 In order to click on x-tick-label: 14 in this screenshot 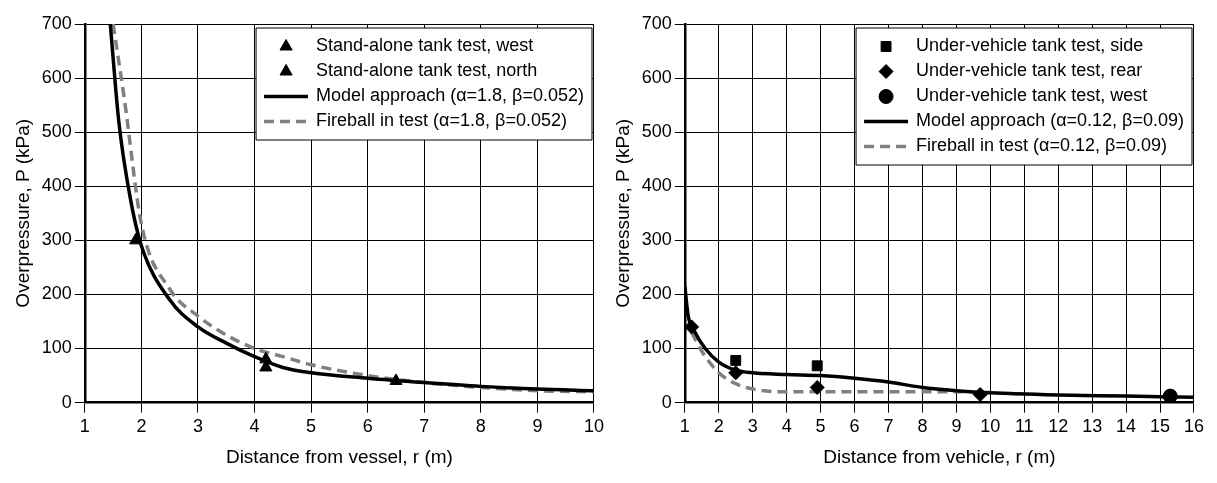, I will do `click(1126, 426)`.